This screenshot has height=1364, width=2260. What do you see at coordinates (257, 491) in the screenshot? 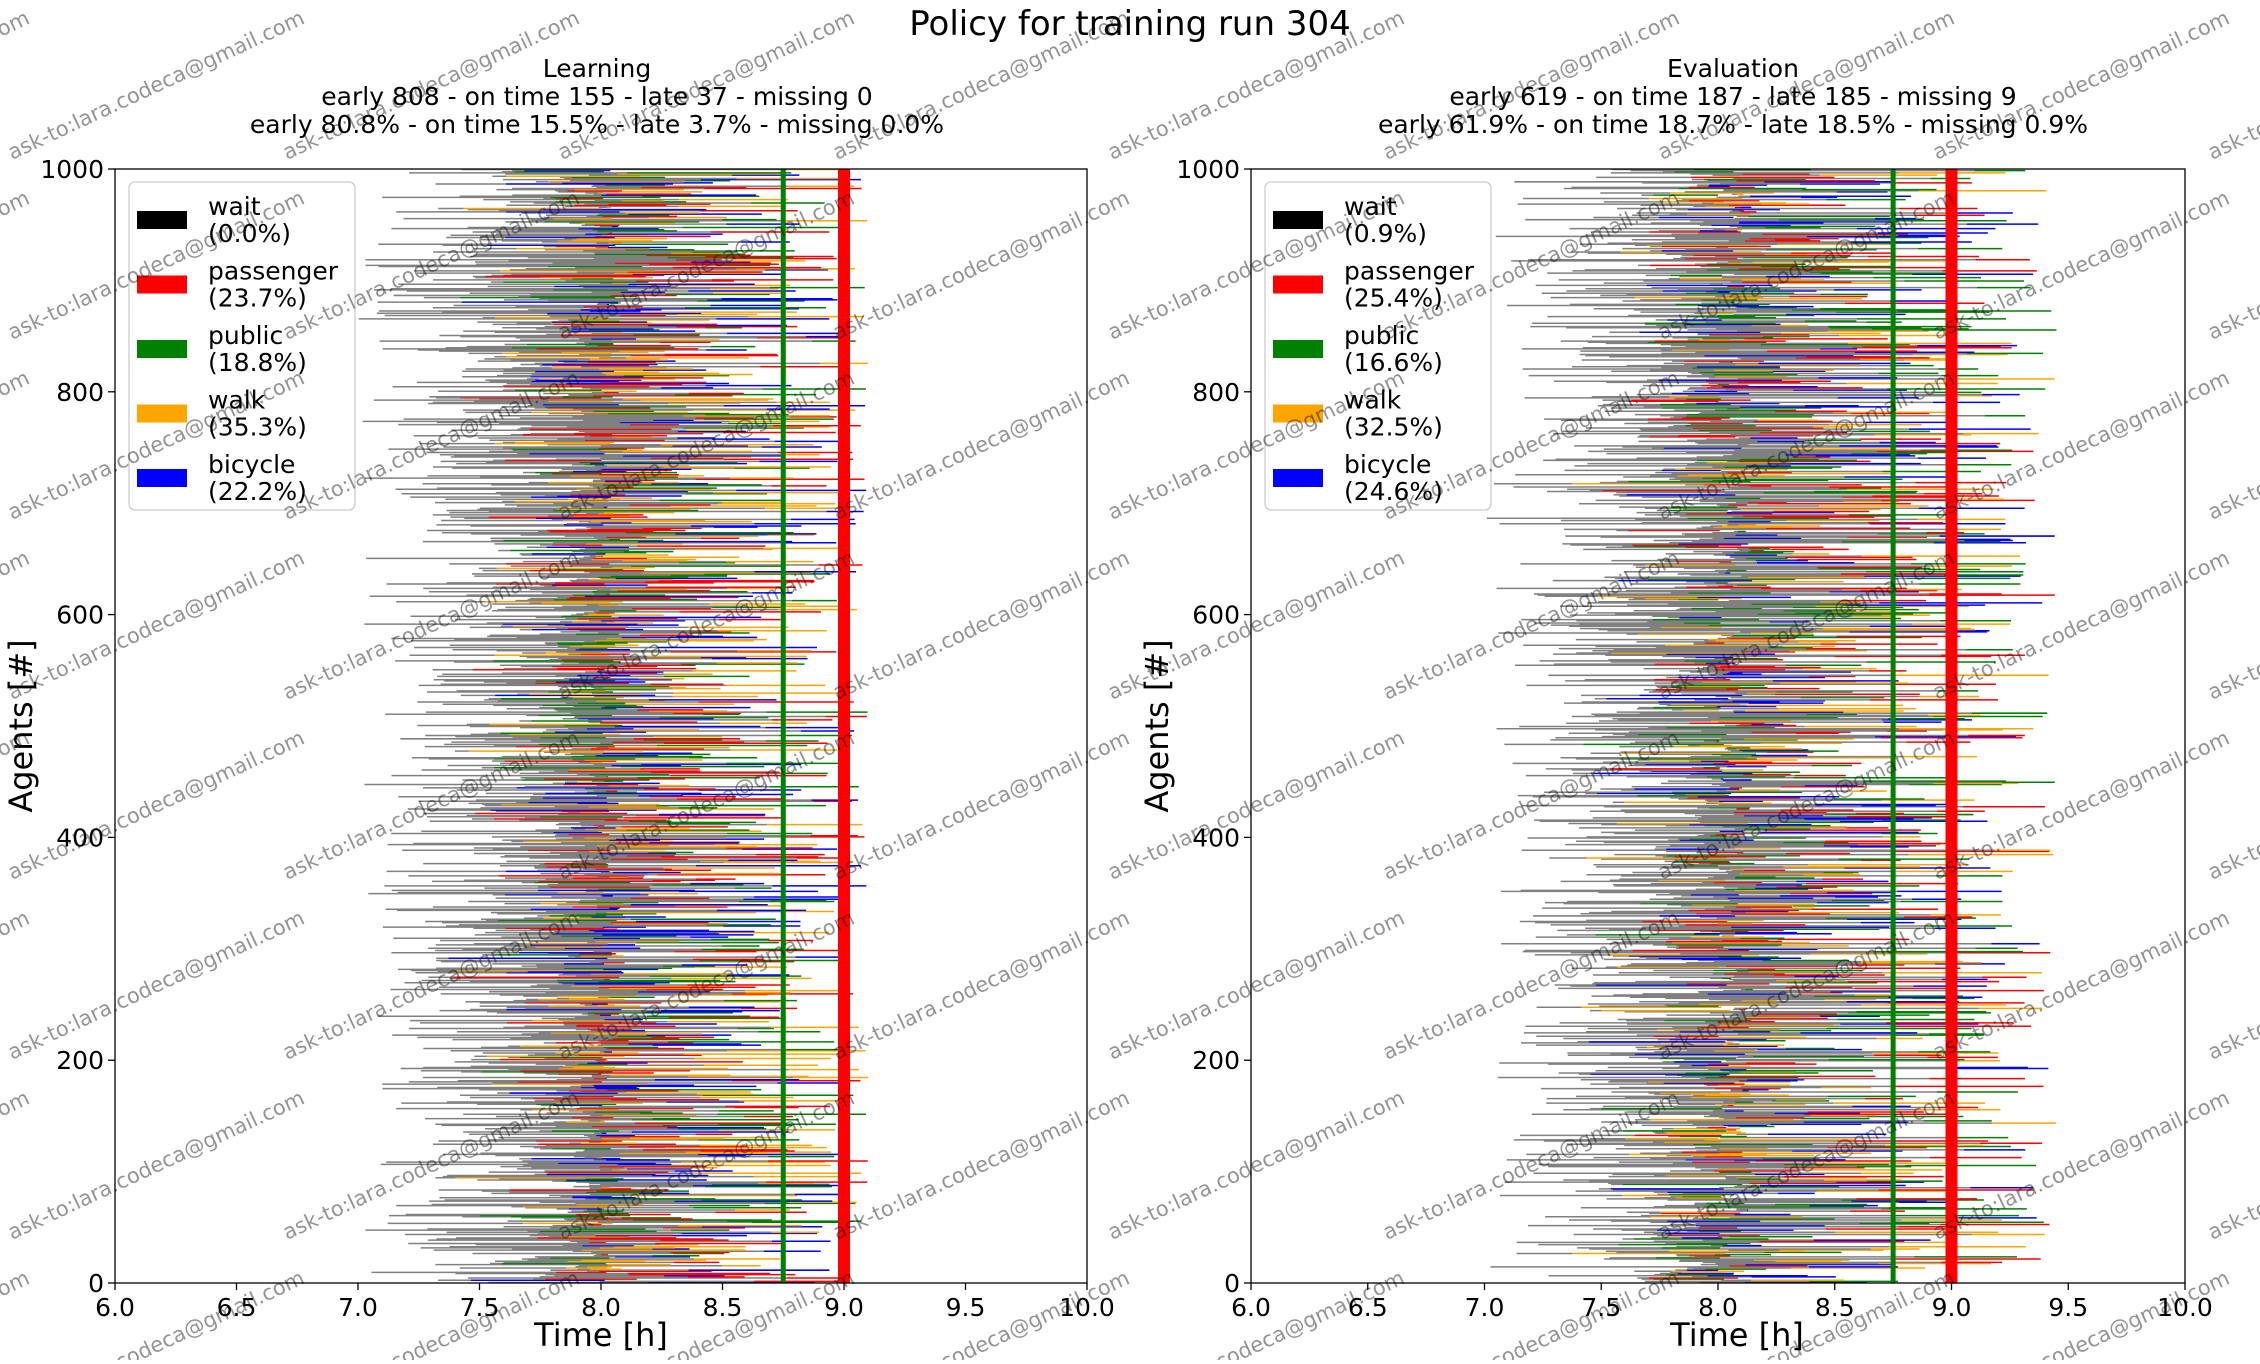
I see `legend-share-bicycle: (22.2%)` at bounding box center [257, 491].